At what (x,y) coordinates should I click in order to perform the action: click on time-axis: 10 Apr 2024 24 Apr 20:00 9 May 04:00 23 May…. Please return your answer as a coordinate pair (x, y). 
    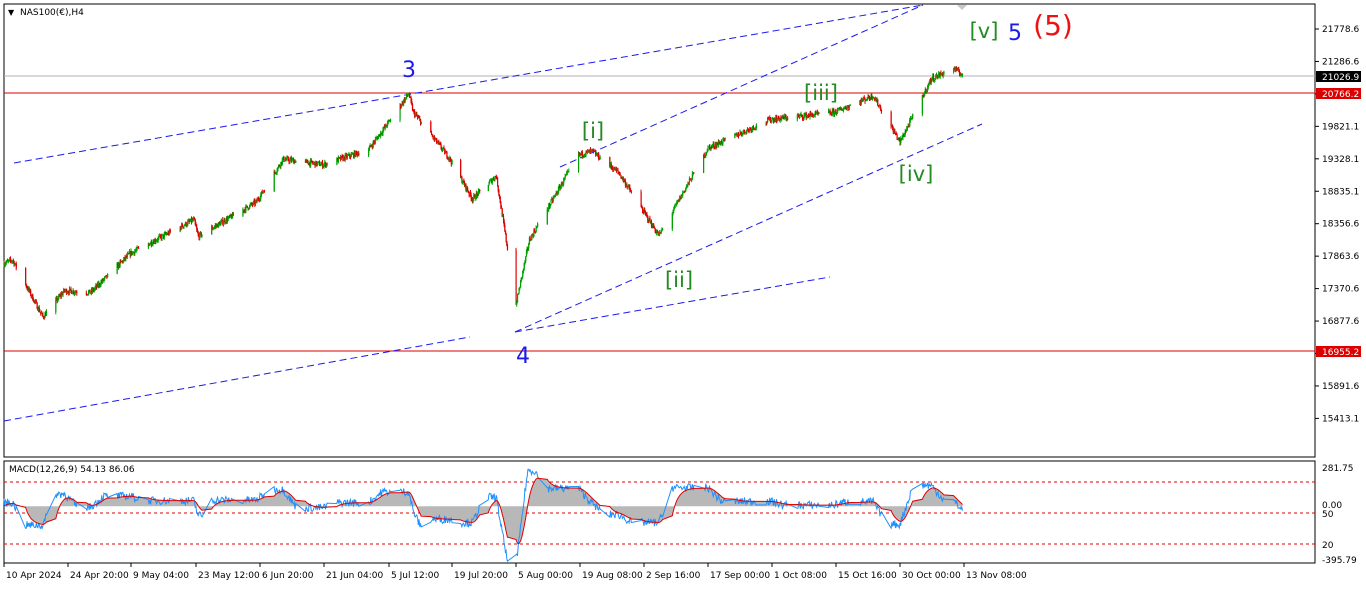
    Looking at the image, I should click on (515, 572).